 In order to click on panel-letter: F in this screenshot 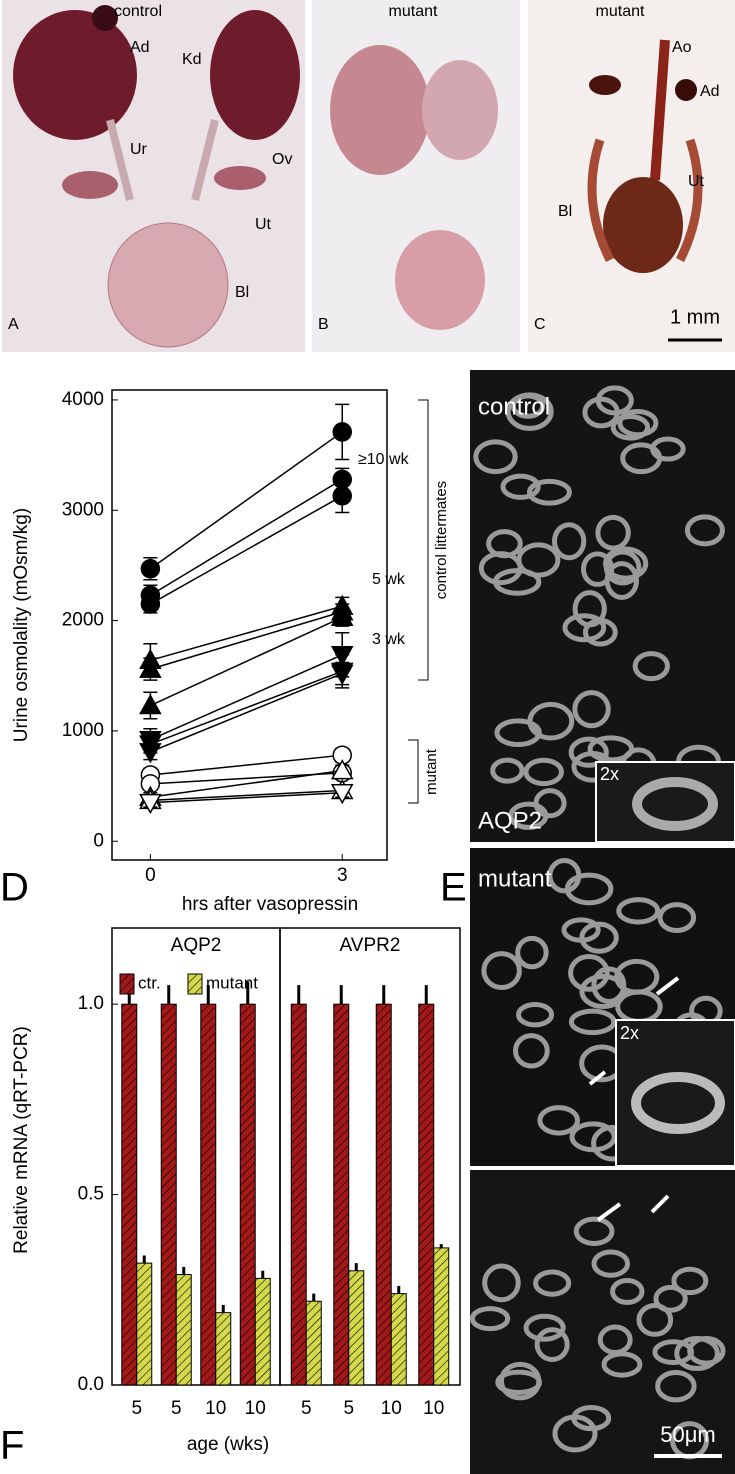, I will do `click(12, 1446)`.